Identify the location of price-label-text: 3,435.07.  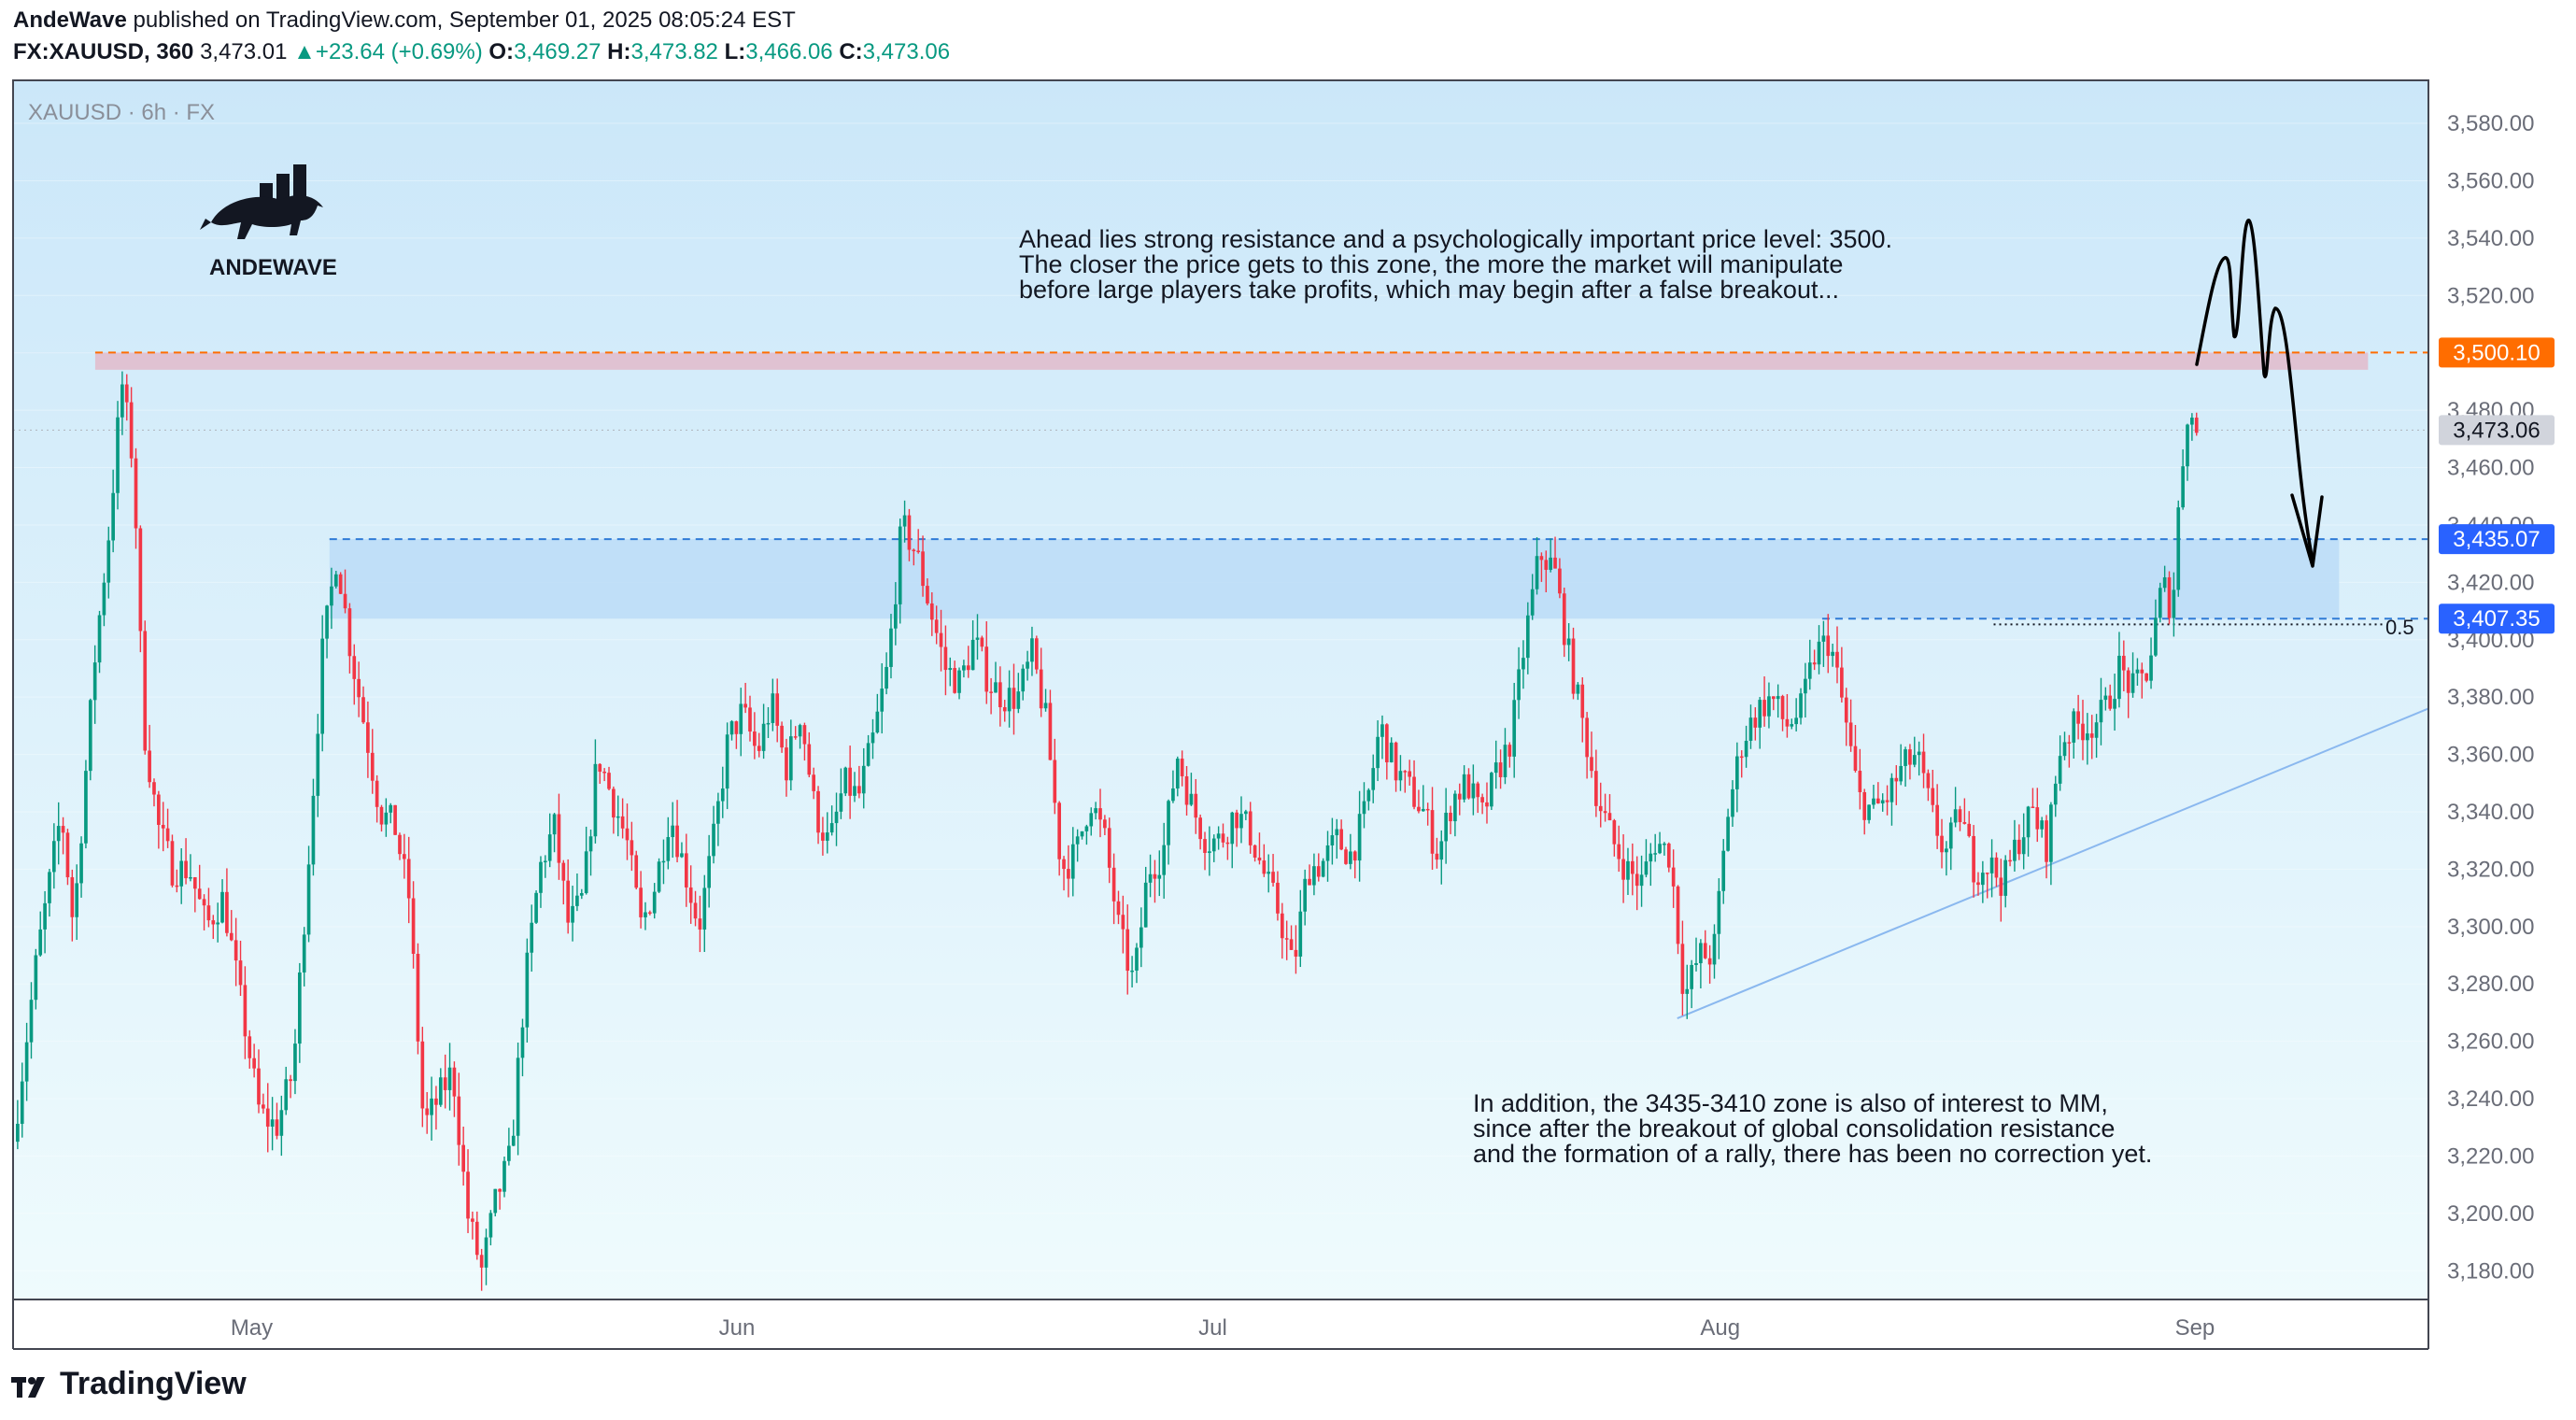
(2496, 539).